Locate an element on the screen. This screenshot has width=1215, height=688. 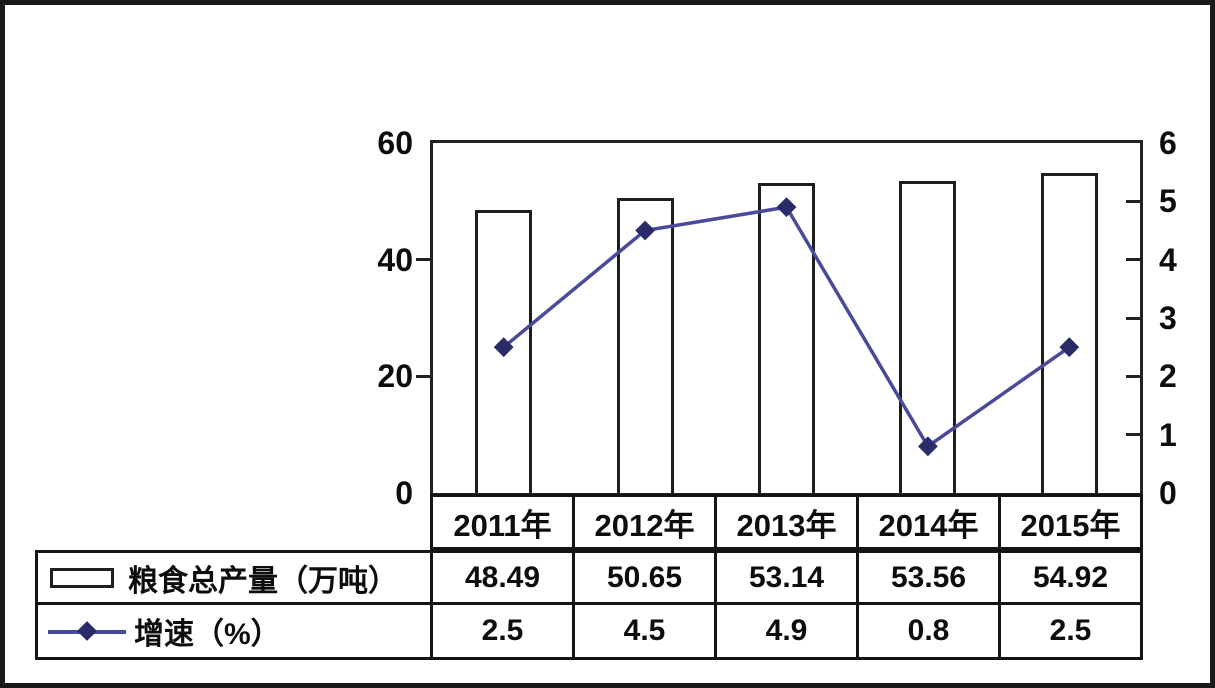
right-axis-tick-label: 0 is located at coordinates (1168, 493).